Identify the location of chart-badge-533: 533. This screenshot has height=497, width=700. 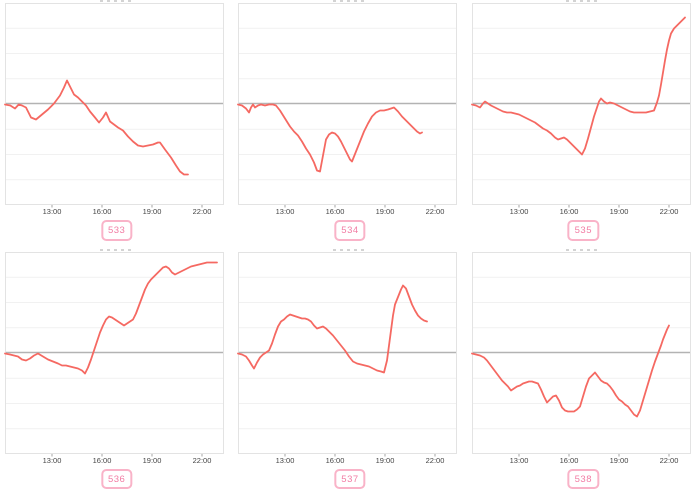
(116, 230).